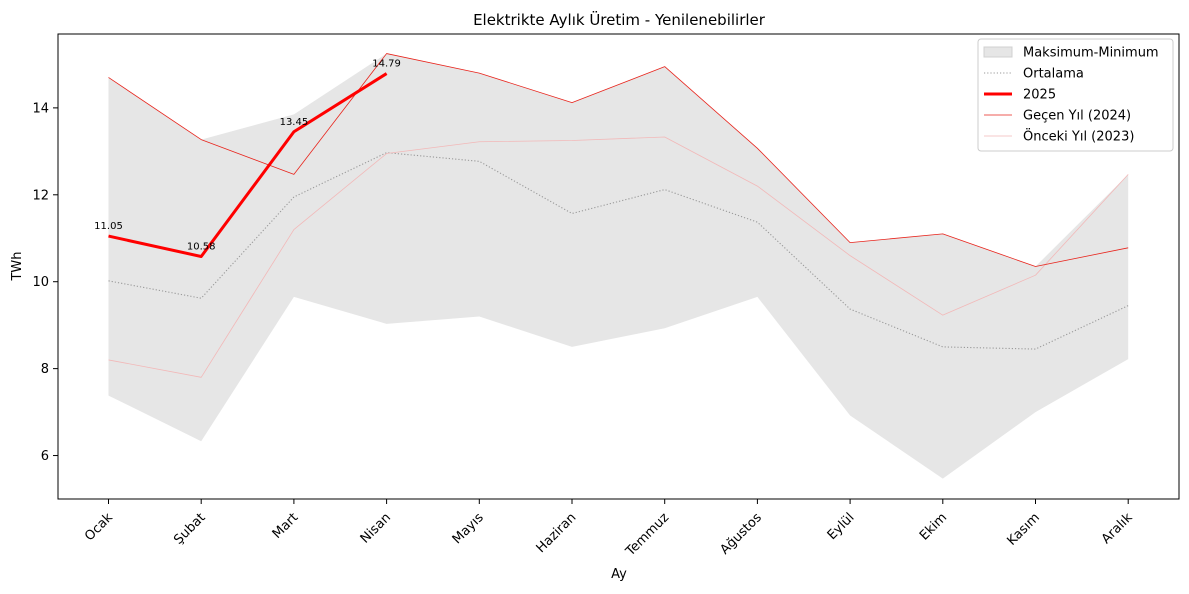 The width and height of the screenshot is (1189, 594). Describe the element at coordinates (45, 369) in the screenshot. I see `y-tick-label: 8` at that location.